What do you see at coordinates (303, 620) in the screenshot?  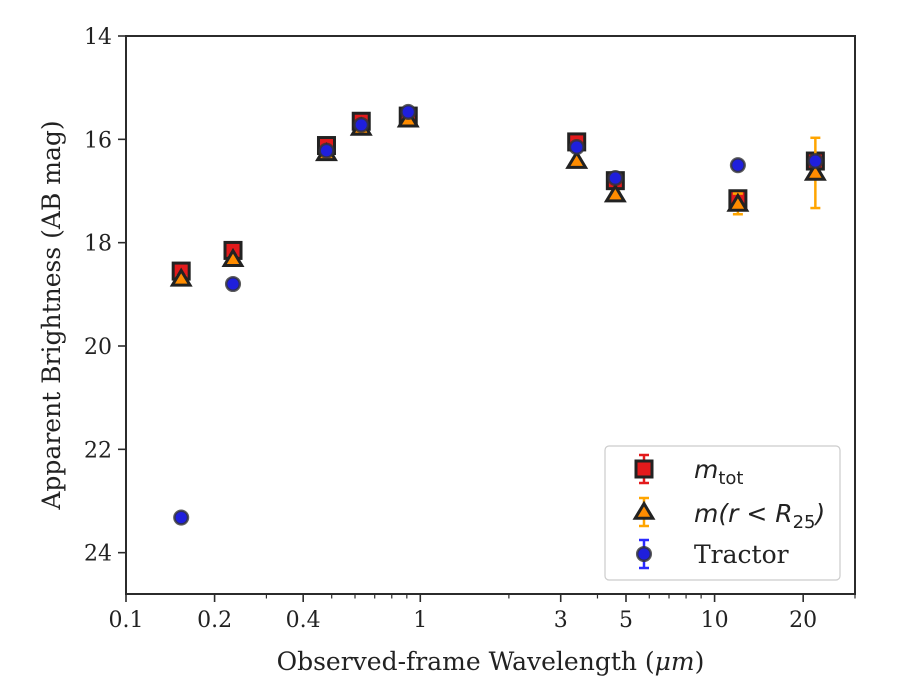 I see `x-tick-label: 0.4` at bounding box center [303, 620].